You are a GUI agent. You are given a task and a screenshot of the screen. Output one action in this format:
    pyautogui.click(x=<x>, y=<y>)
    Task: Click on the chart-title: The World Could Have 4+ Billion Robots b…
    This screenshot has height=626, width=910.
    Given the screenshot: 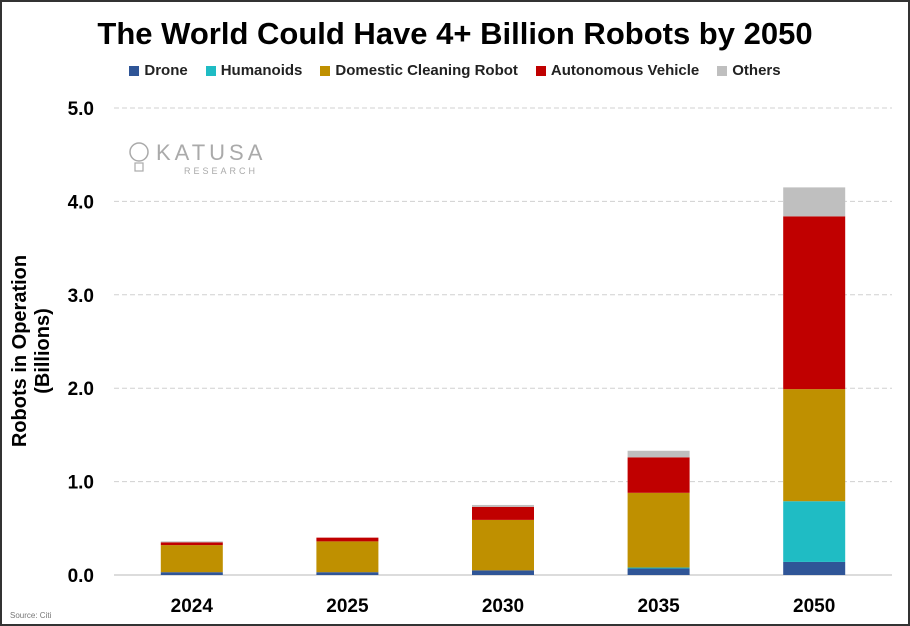 What is the action you would take?
    pyautogui.click(x=455, y=33)
    